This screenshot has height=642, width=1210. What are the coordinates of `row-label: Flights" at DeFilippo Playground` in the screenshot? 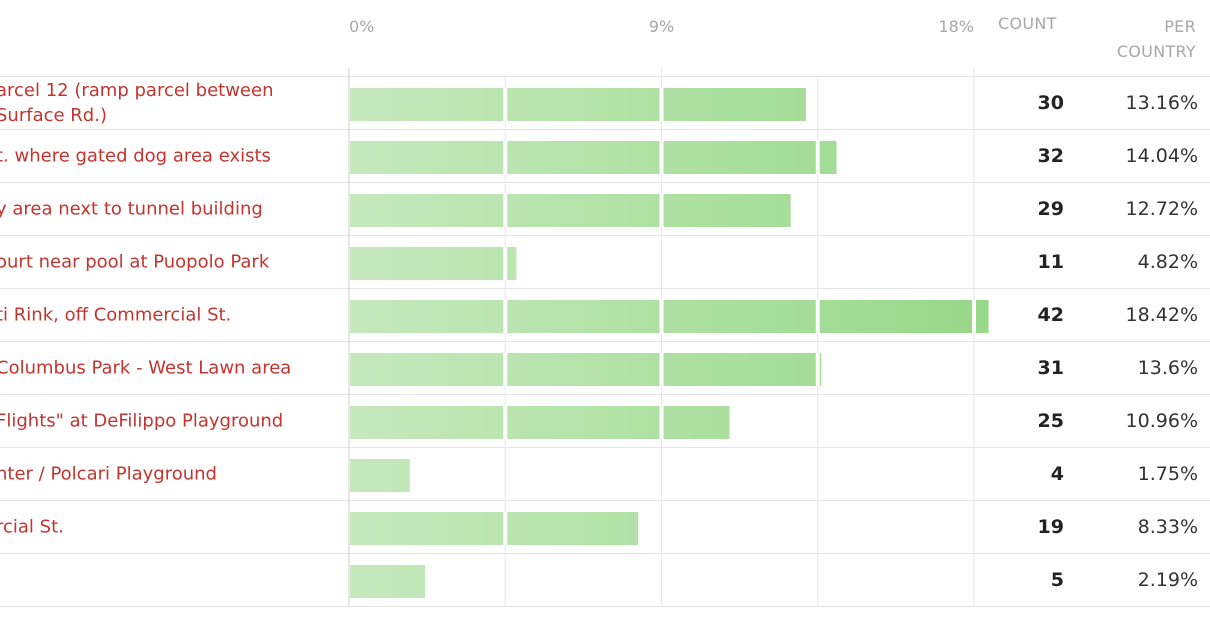 It's located at (142, 421).